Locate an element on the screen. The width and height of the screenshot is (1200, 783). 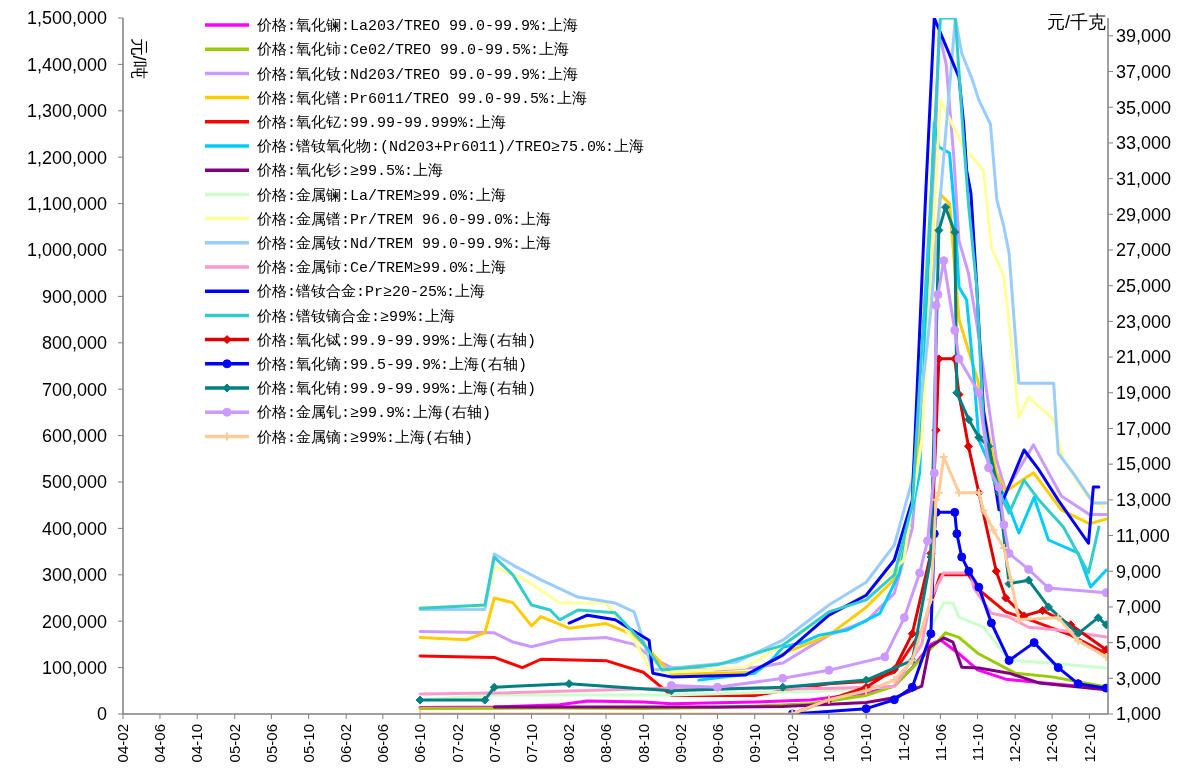
y2-tick-label: 25,000 is located at coordinates (1144, 285).